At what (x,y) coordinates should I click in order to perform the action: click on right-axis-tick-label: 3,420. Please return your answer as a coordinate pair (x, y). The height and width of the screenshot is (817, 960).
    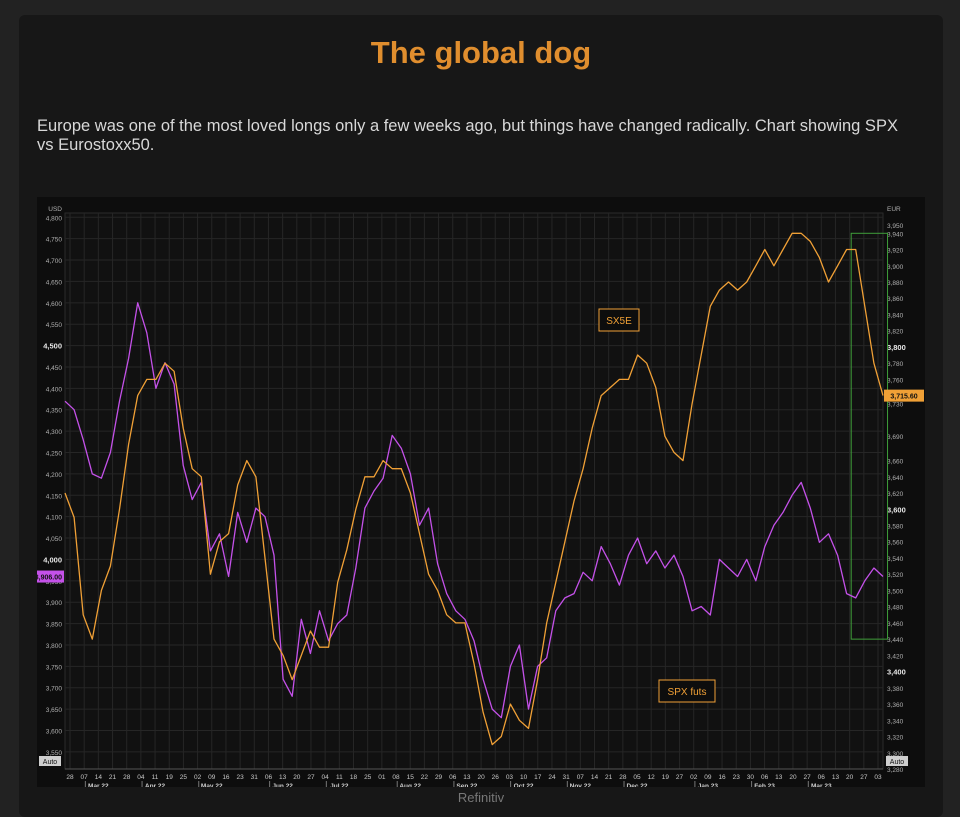
    Looking at the image, I should click on (895, 656).